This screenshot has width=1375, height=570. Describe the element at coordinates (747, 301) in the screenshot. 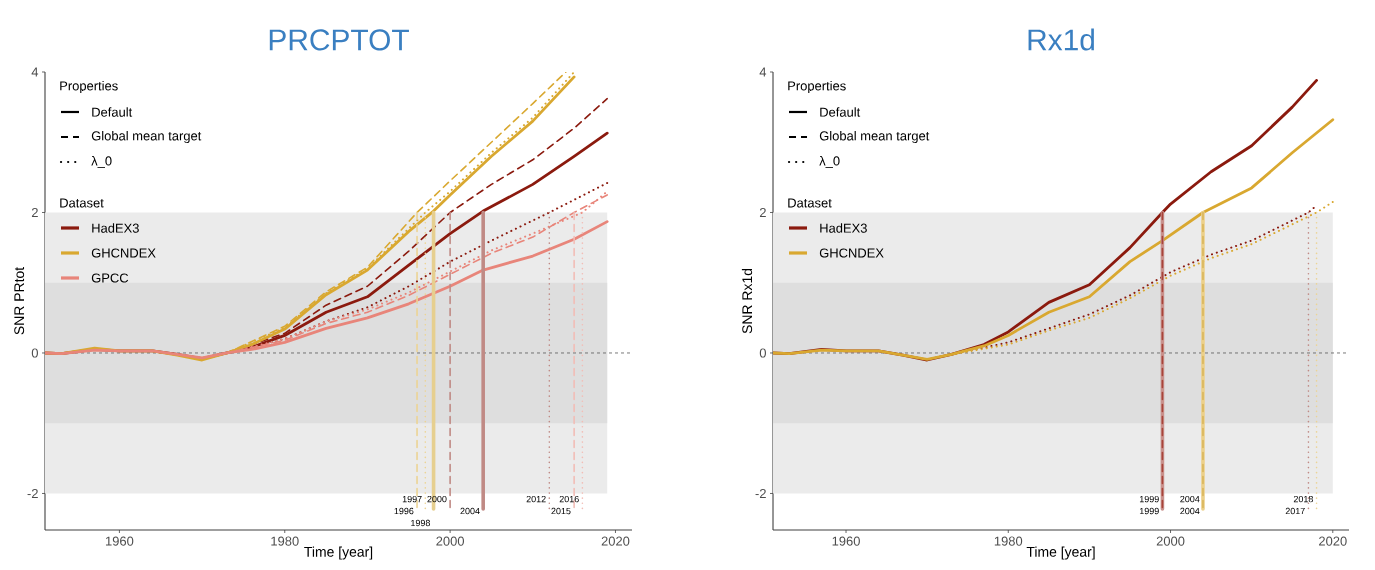

I see `y-axis-title: SNR Rx1d` at that location.